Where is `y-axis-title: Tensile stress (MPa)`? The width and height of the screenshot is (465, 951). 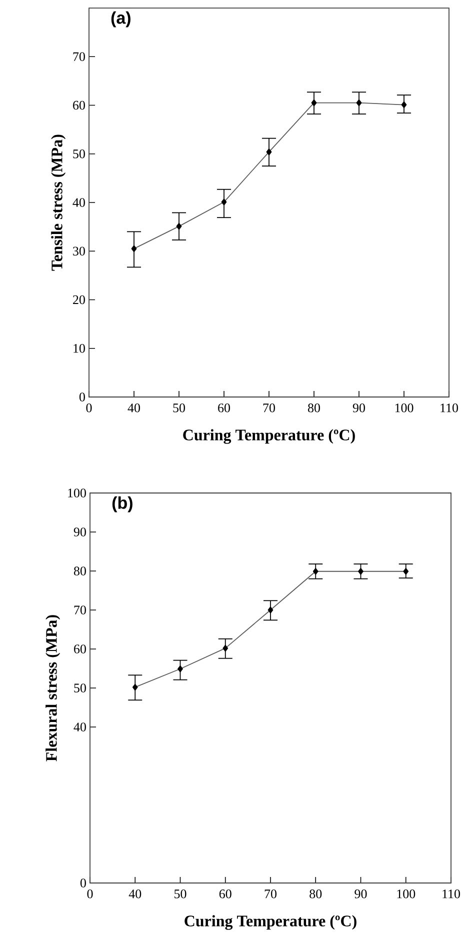
y-axis-title: Tensile stress (MPa) is located at coordinates (58, 202).